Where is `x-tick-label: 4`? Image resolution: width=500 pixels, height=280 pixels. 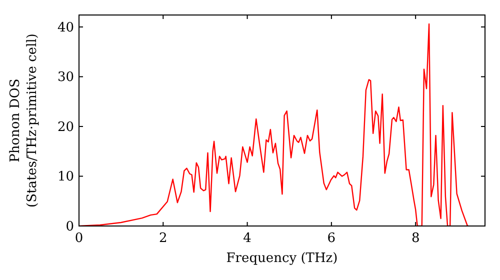
x-tick-label: 4 is located at coordinates (247, 238).